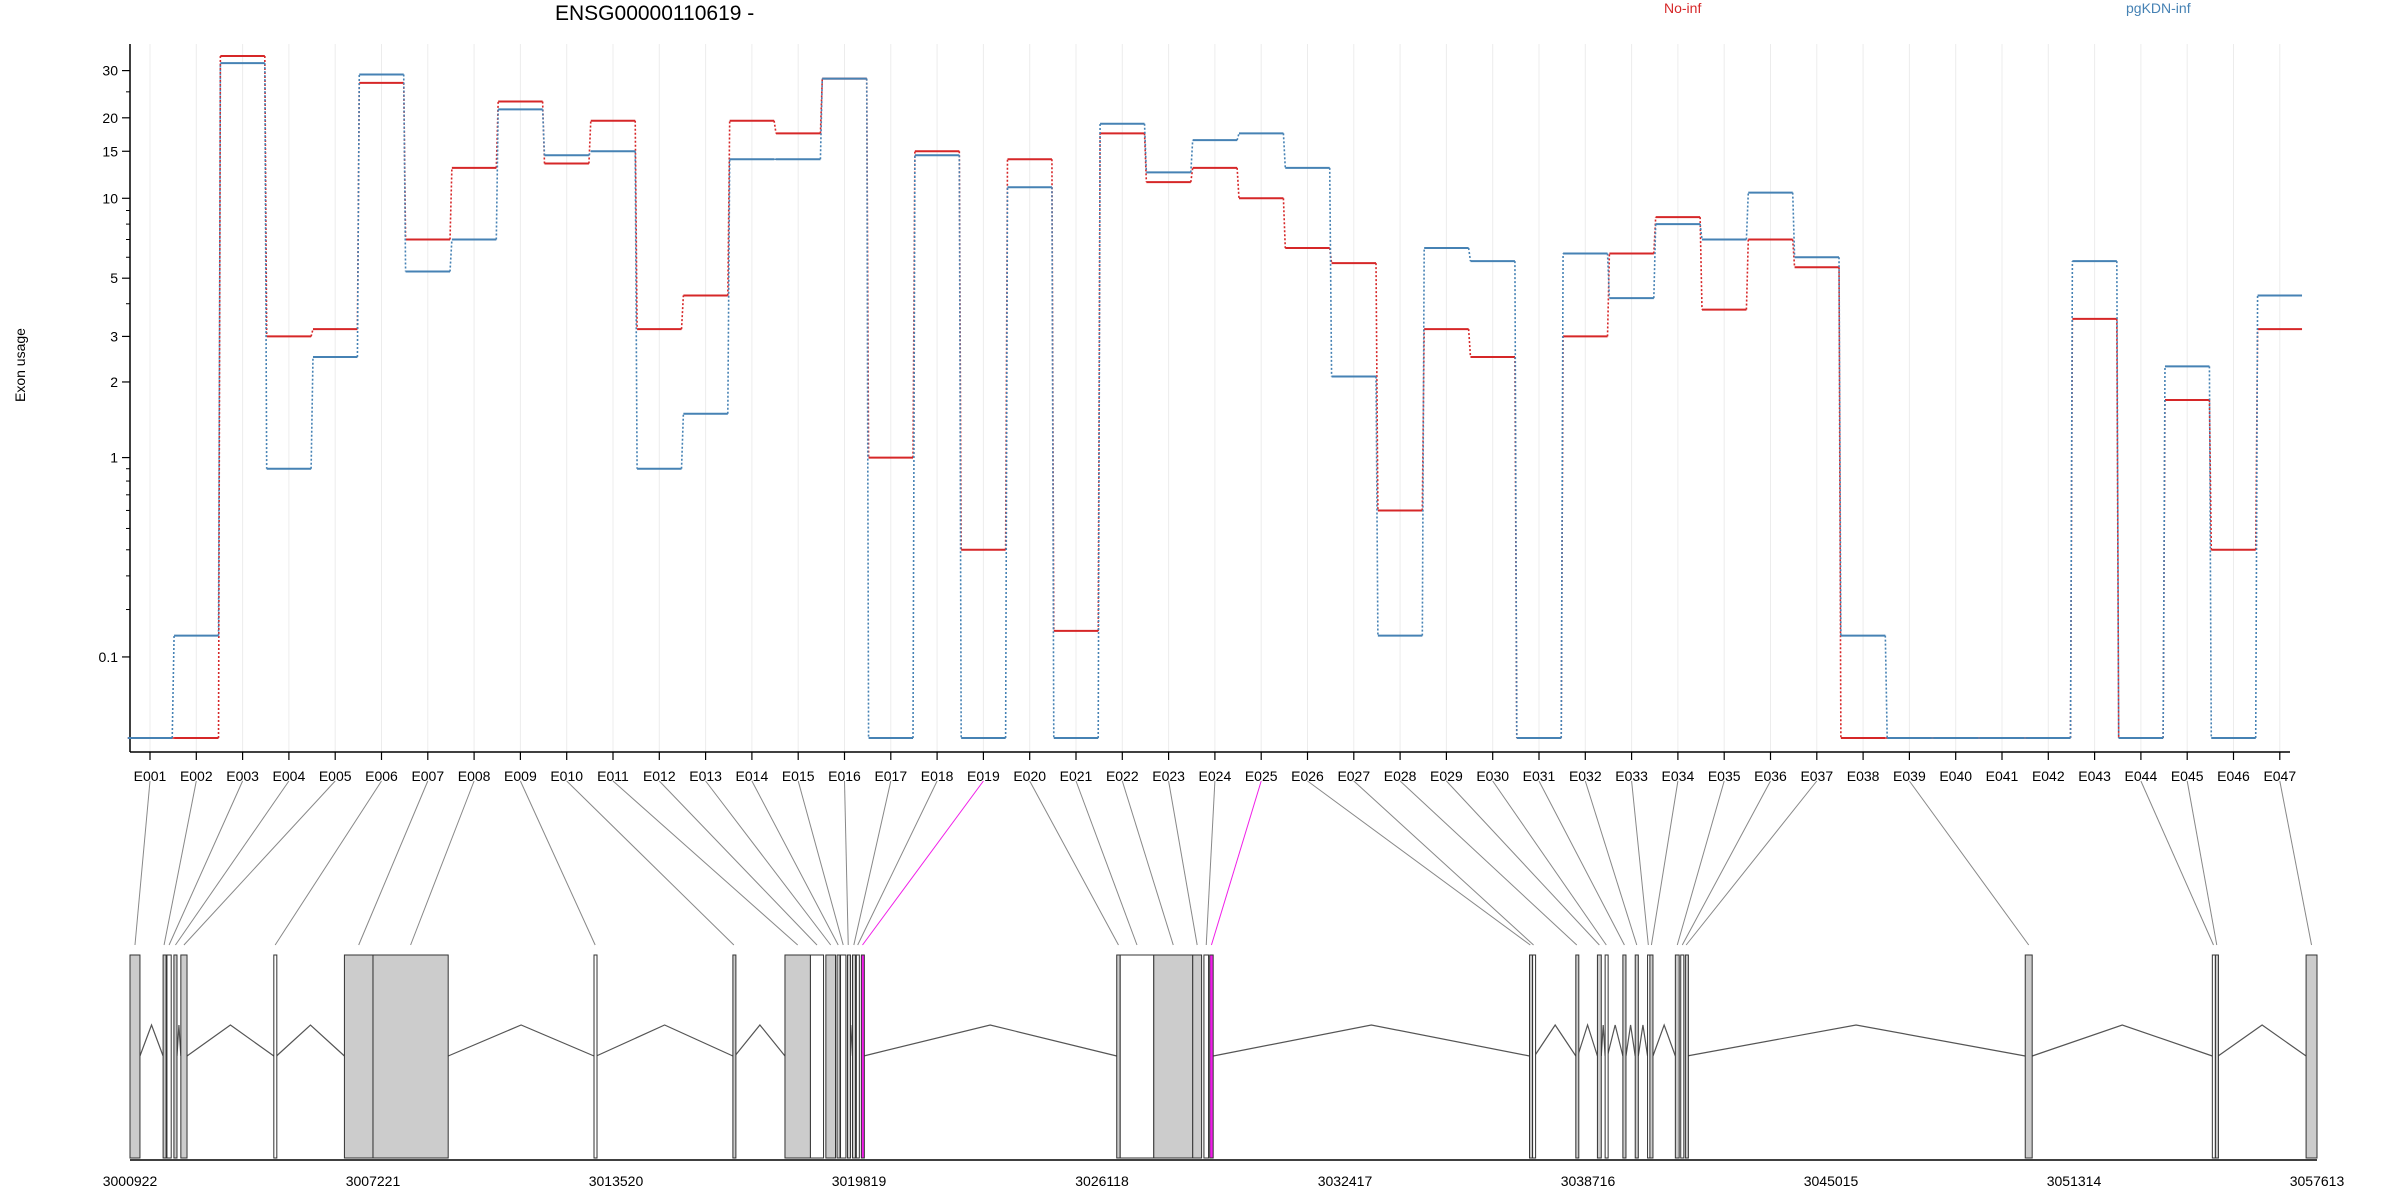  What do you see at coordinates (427, 776) in the screenshot?
I see `x-tick-label: E007` at bounding box center [427, 776].